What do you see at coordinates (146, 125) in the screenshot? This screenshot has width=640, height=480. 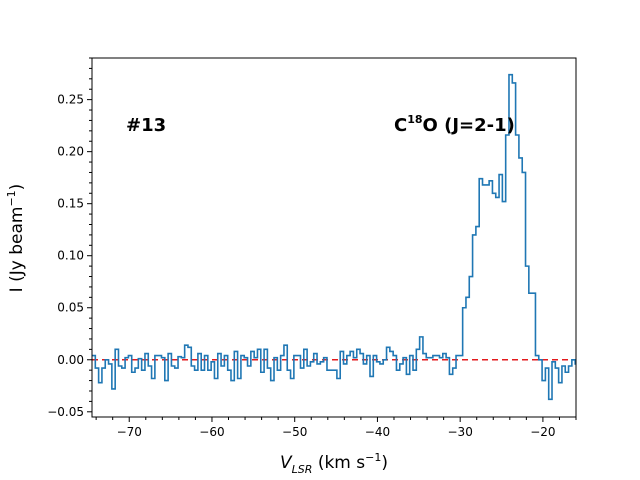 I see `source-id-label: #13` at bounding box center [146, 125].